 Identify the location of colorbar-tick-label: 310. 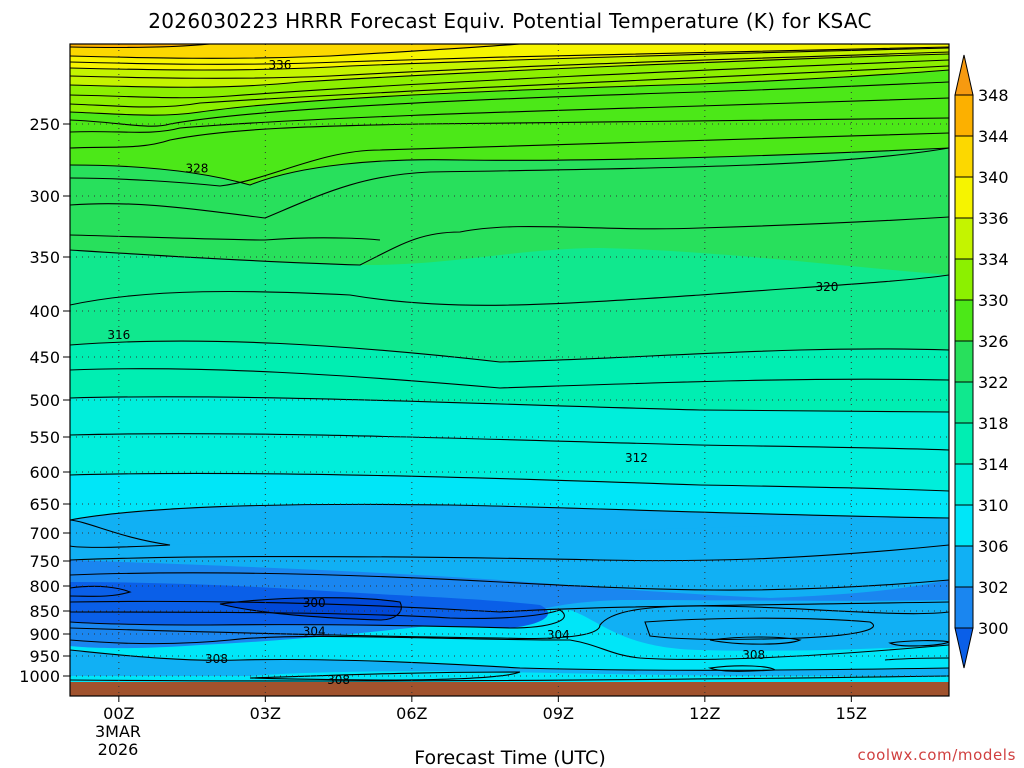
(993, 505).